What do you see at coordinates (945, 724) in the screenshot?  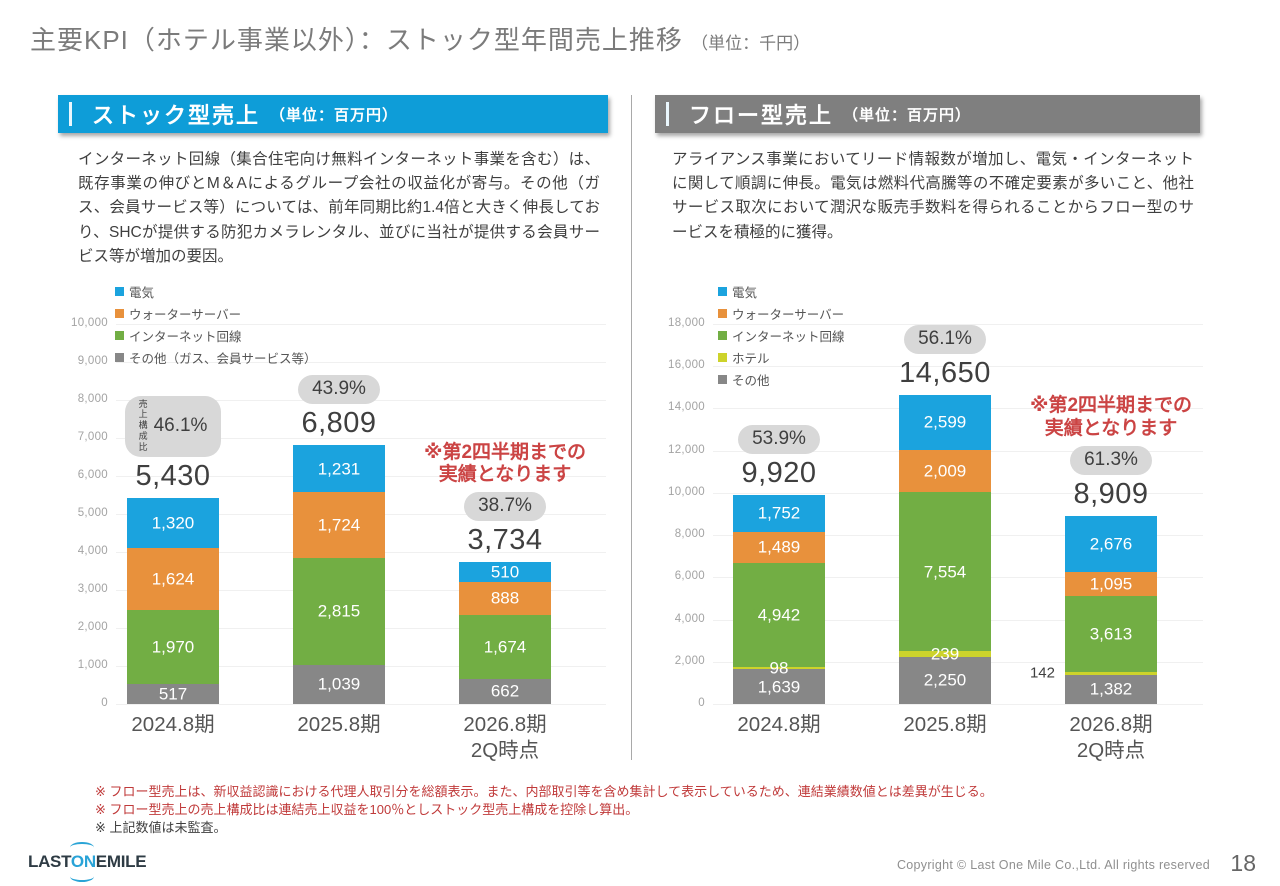 I see `category-label: 2025.8期` at bounding box center [945, 724].